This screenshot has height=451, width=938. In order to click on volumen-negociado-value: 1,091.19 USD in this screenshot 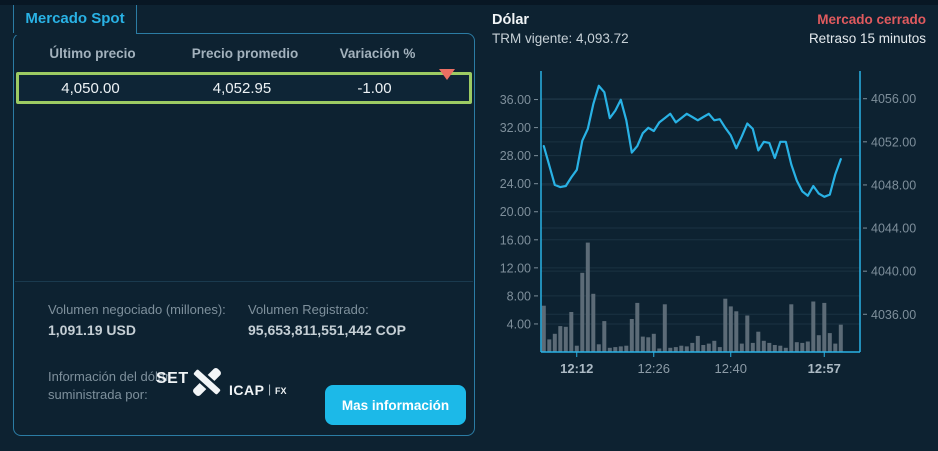, I will do `click(92, 330)`.